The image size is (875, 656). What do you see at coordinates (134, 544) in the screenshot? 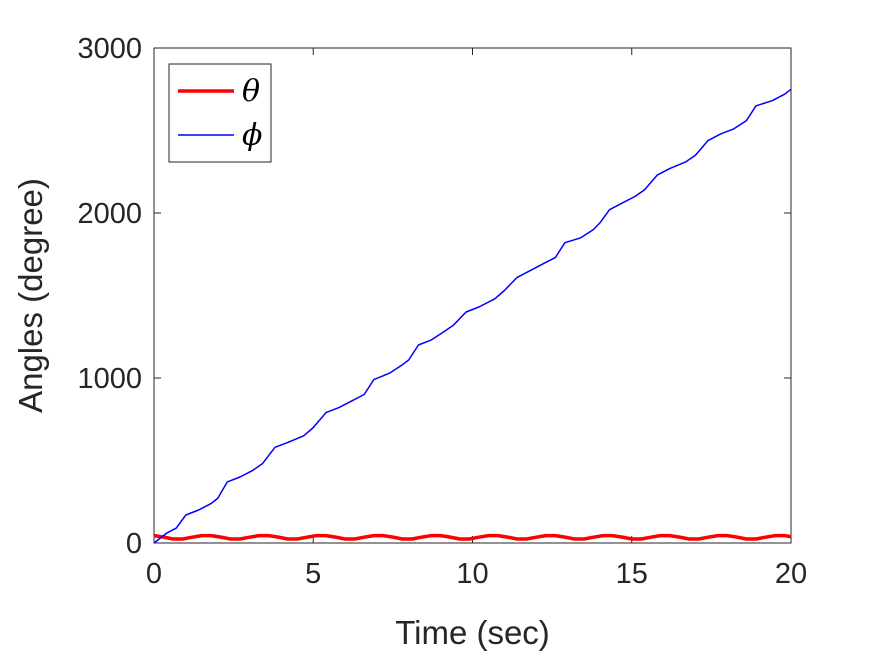
I see `y-tick-label: 0` at bounding box center [134, 544].